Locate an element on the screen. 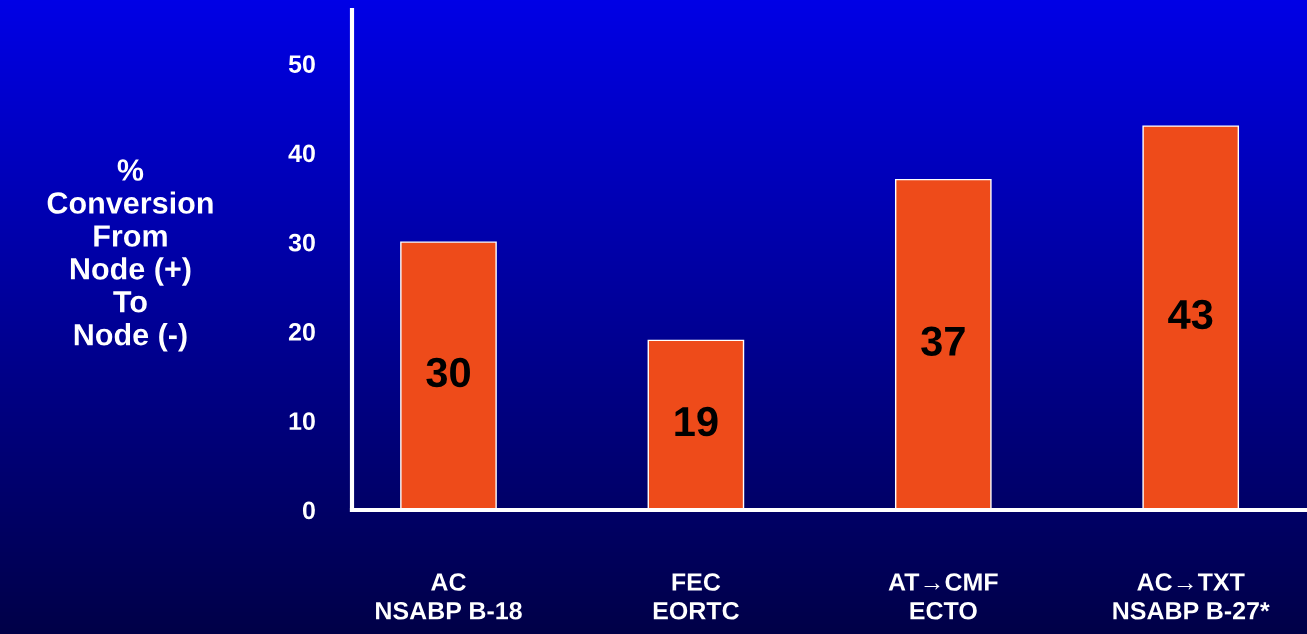  x-tick-label: AT→CMF ECTO is located at coordinates (943, 596).